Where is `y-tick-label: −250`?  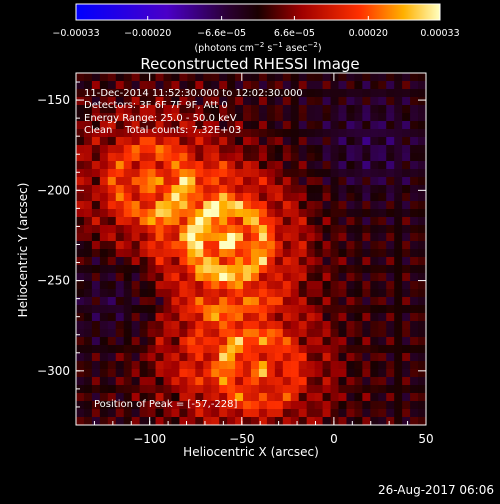 y-tick-label: −250 is located at coordinates (53, 281).